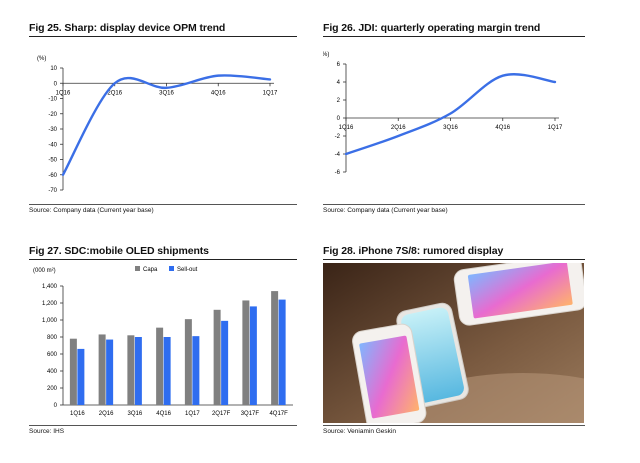  What do you see at coordinates (52, 176) in the screenshot?
I see `y-tick-label: -60` at bounding box center [52, 176].